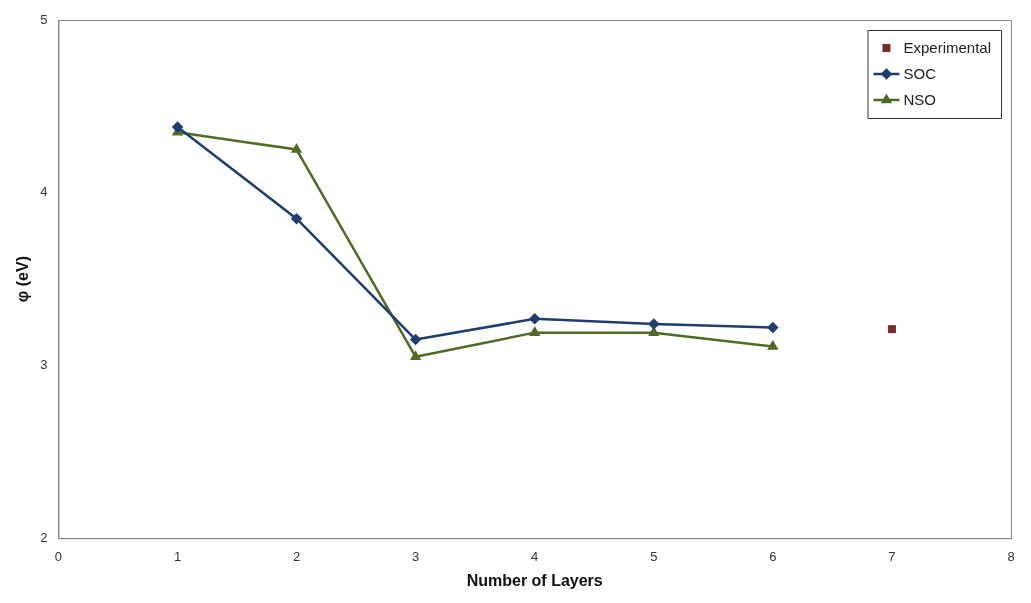 Image resolution: width=1031 pixels, height=603 pixels. Describe the element at coordinates (416, 556) in the screenshot. I see `x-tick-label: 3` at that location.